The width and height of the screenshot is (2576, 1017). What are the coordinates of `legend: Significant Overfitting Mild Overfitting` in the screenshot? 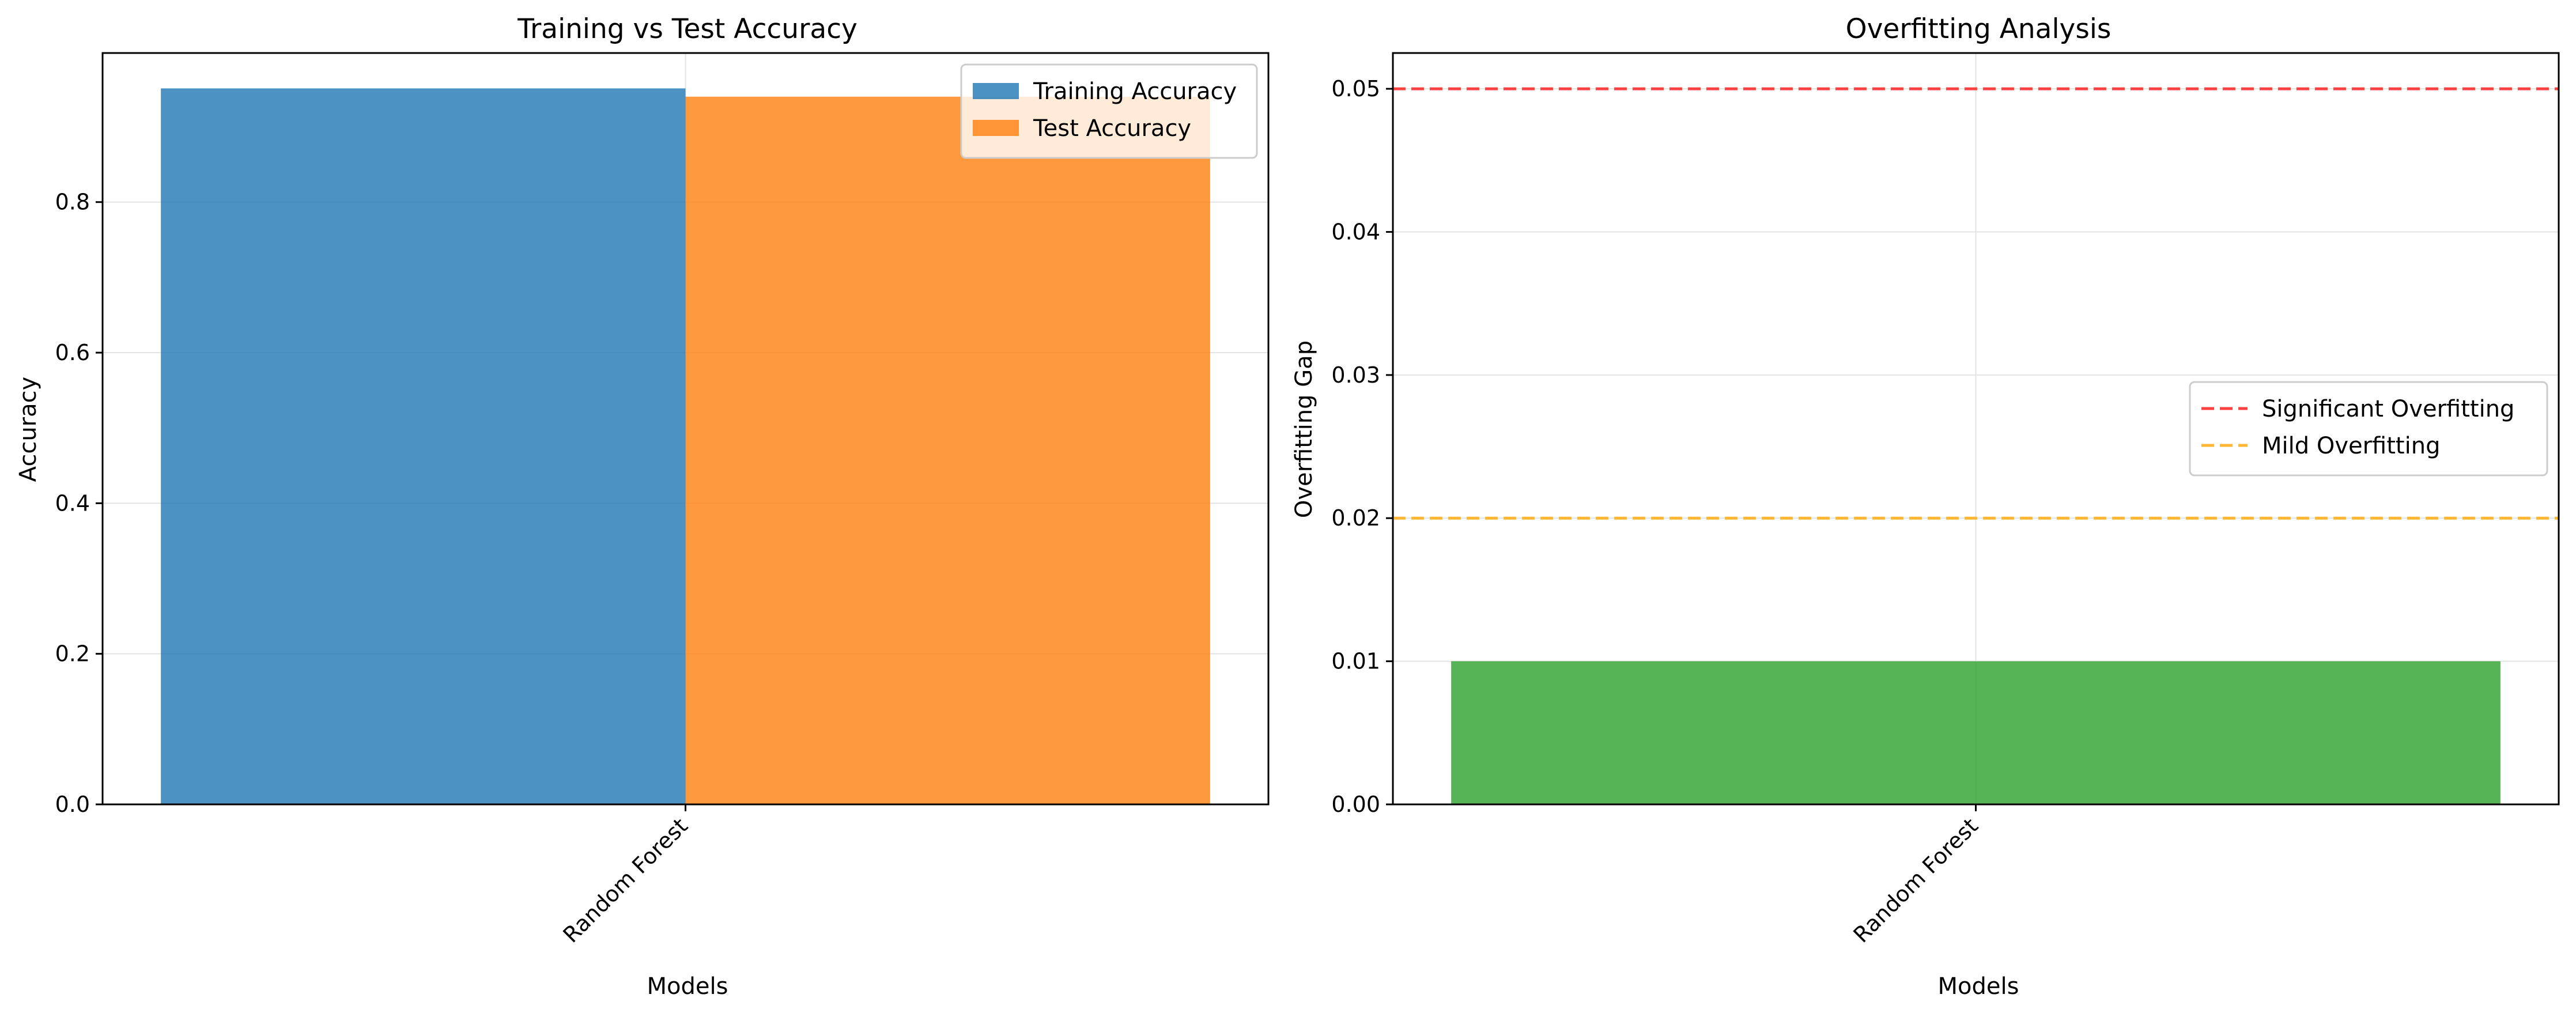 It's located at (2368, 429).